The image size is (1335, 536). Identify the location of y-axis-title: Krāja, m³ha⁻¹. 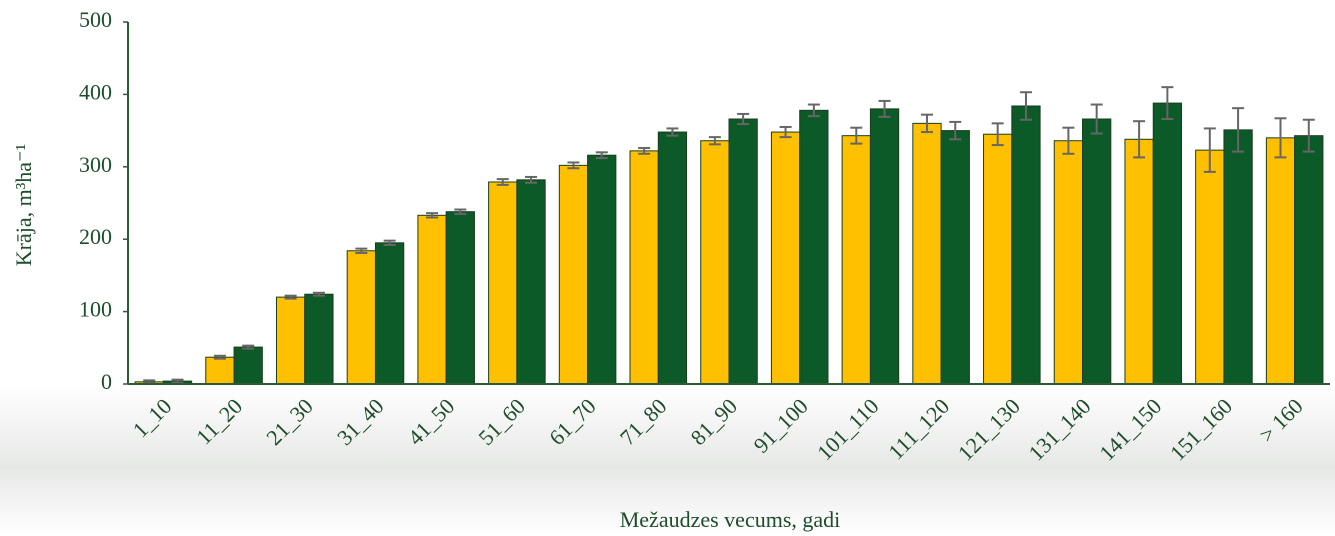
(23, 205).